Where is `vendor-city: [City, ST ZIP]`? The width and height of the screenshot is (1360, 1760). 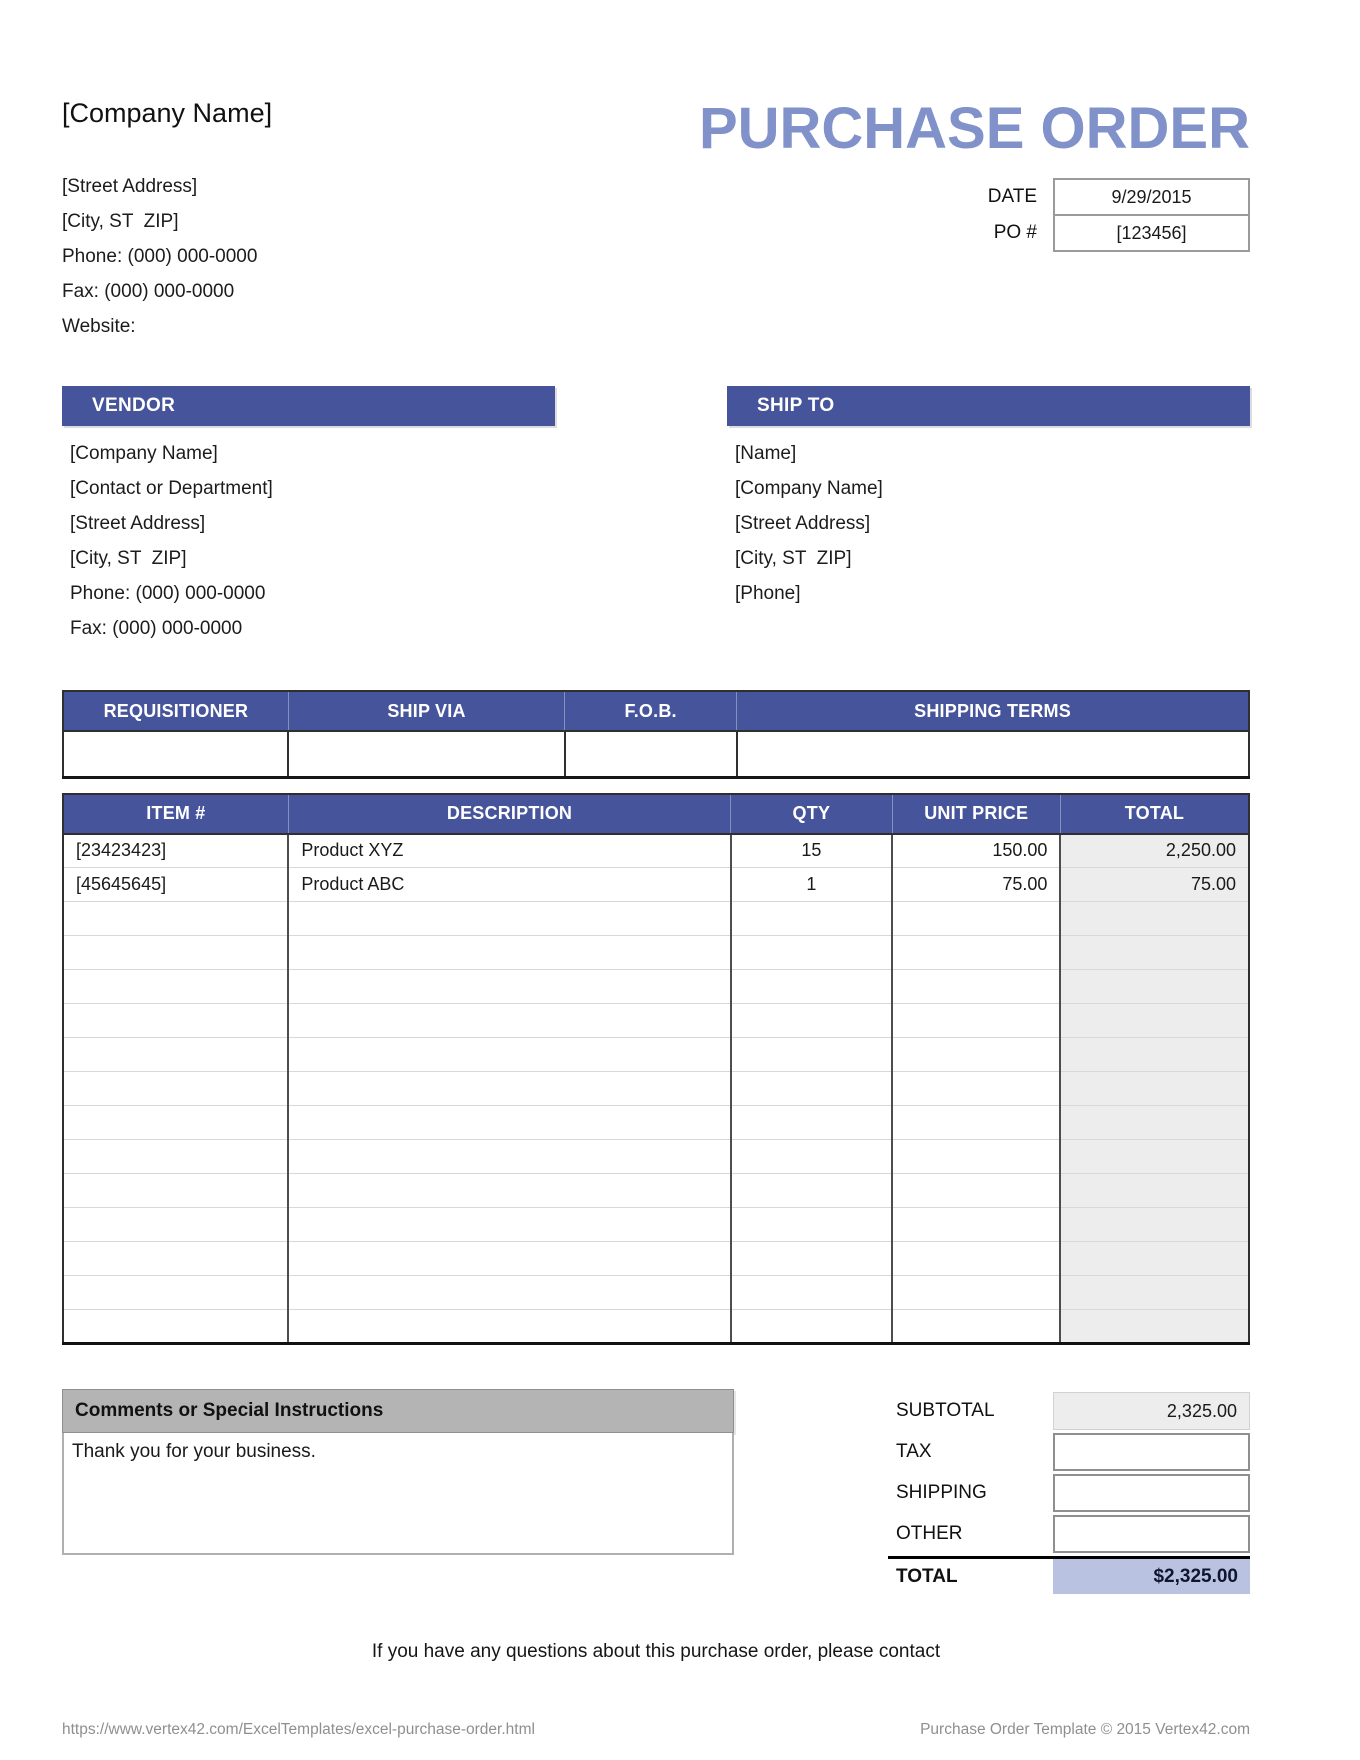 vendor-city: [City, ST ZIP] is located at coordinates (128, 558).